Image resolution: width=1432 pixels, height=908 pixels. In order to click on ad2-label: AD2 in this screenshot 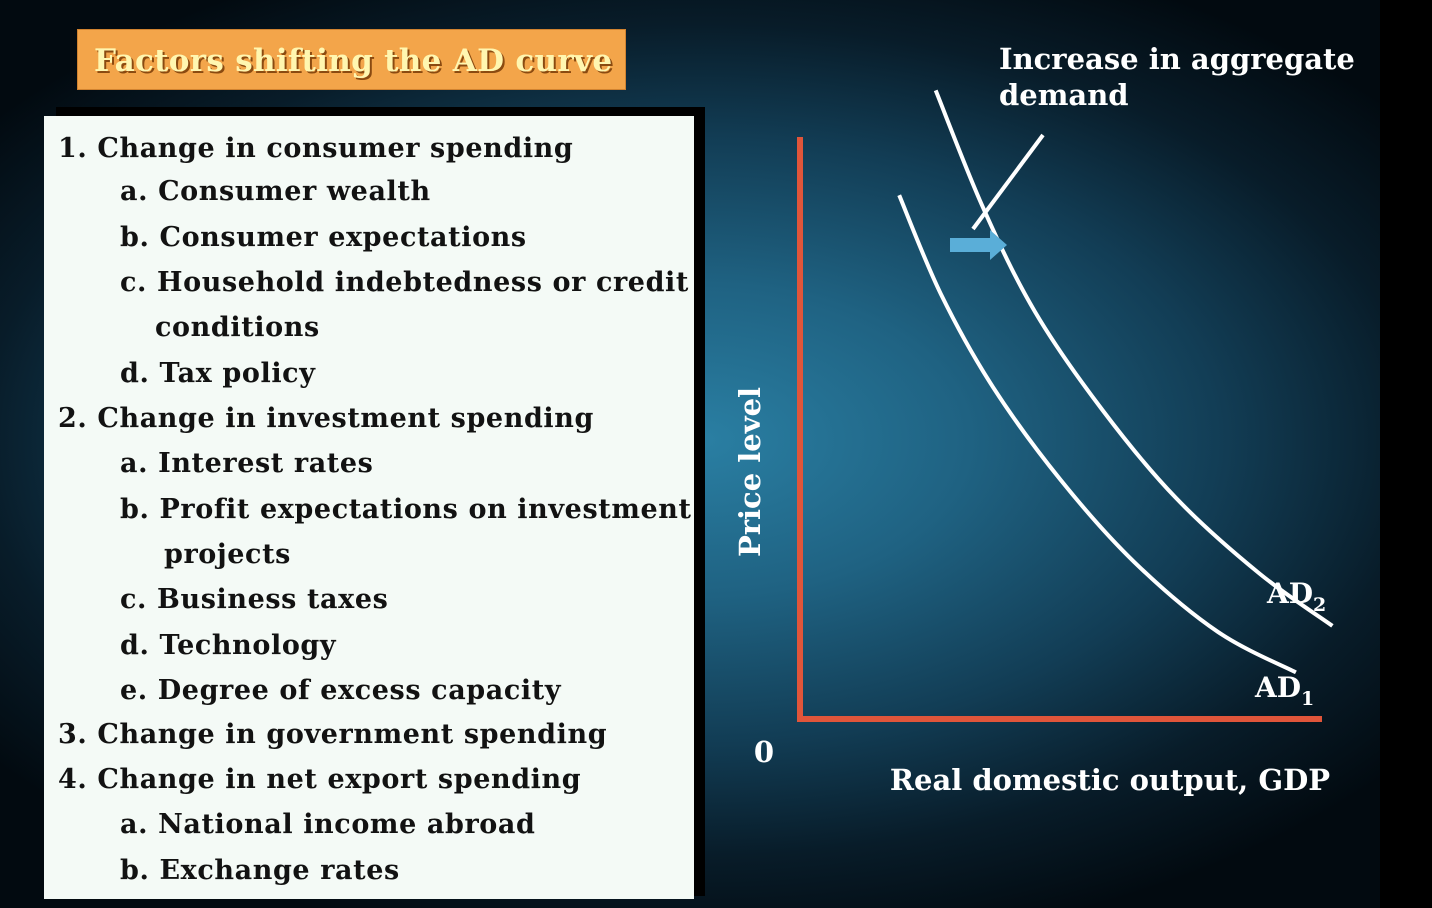, I will do `click(1296, 596)`.